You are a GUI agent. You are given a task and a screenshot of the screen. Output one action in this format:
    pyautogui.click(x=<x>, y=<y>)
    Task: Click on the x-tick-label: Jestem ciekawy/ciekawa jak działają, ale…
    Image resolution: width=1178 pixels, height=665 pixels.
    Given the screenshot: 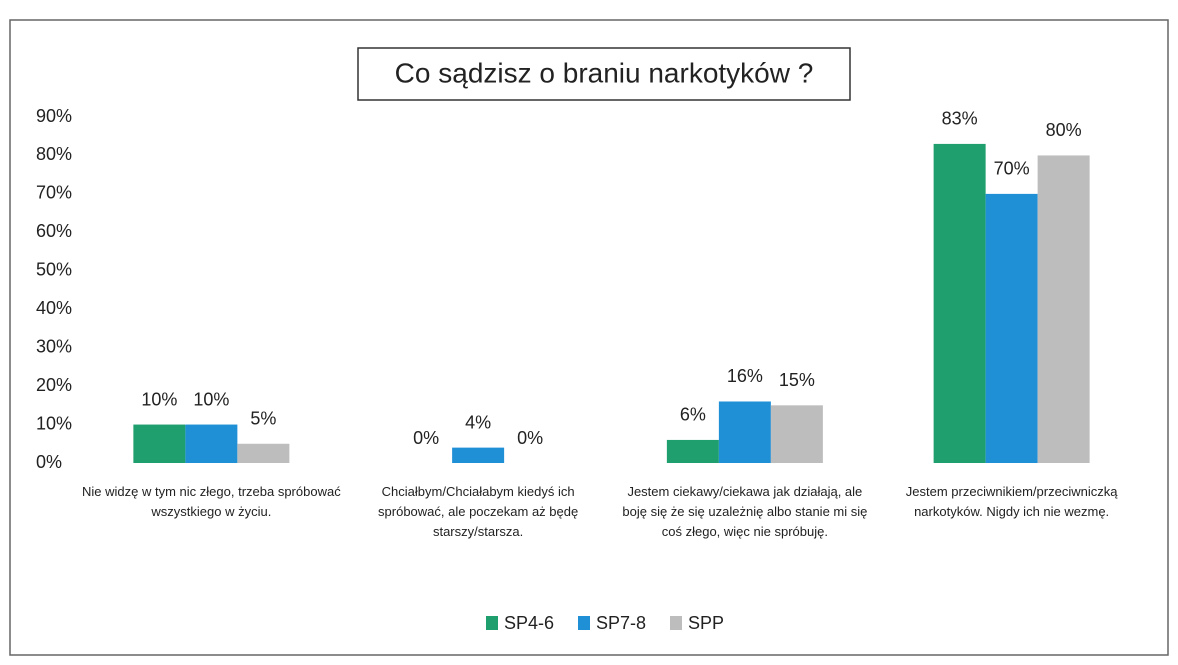 What is the action you would take?
    pyautogui.click(x=745, y=511)
    